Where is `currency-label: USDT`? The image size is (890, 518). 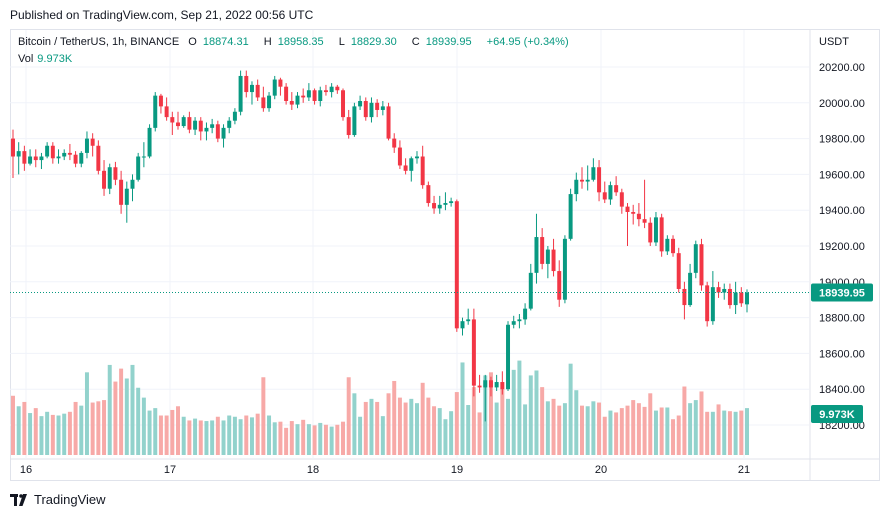
currency-label: USDT is located at coordinates (834, 42).